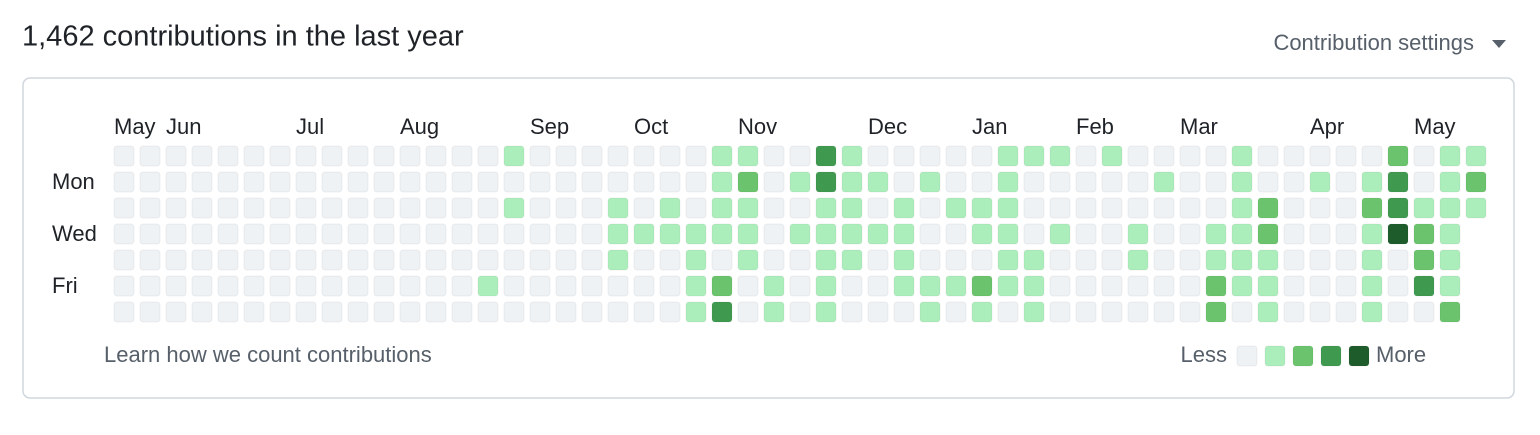 Image resolution: width=1540 pixels, height=435 pixels. I want to click on month-label: Dec, so click(887, 126).